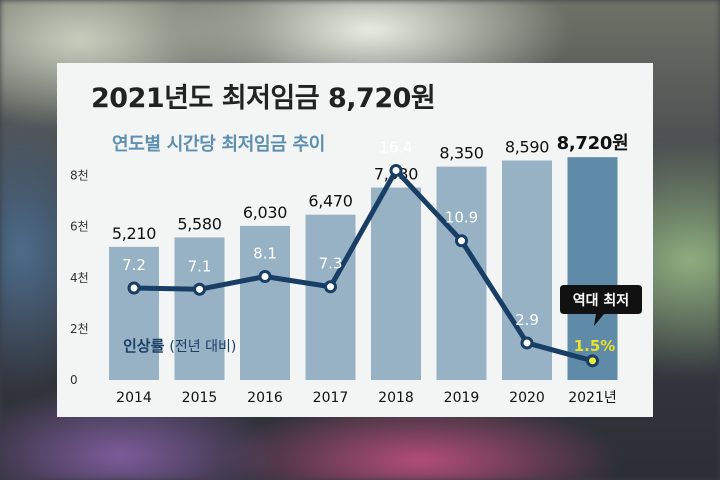 The image size is (720, 480). I want to click on bar-value-label: 8,350, so click(461, 153).